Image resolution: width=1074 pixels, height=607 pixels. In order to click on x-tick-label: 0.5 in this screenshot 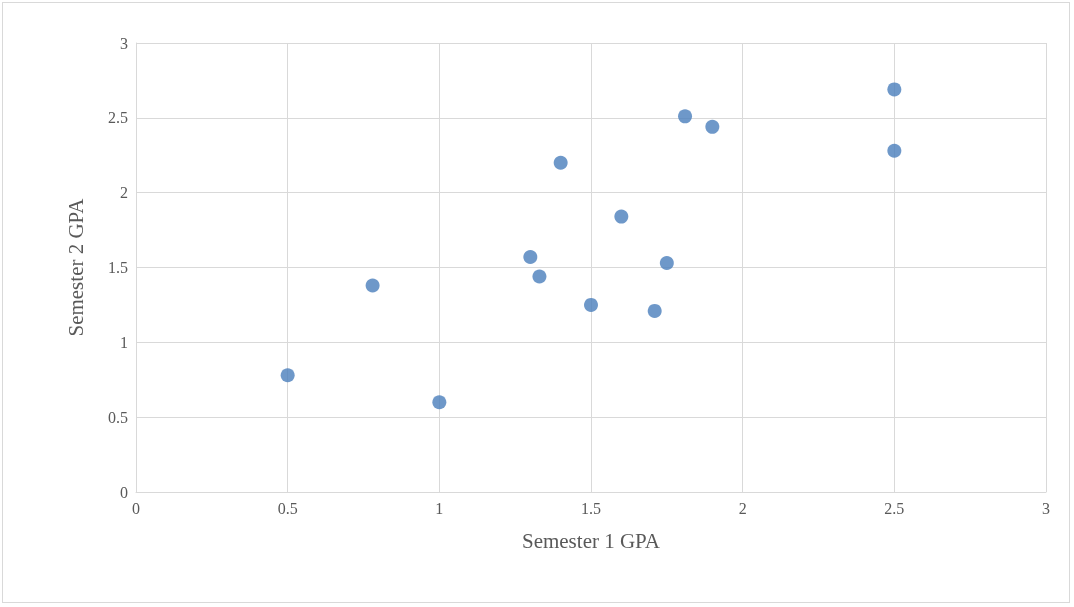, I will do `click(287, 508)`.